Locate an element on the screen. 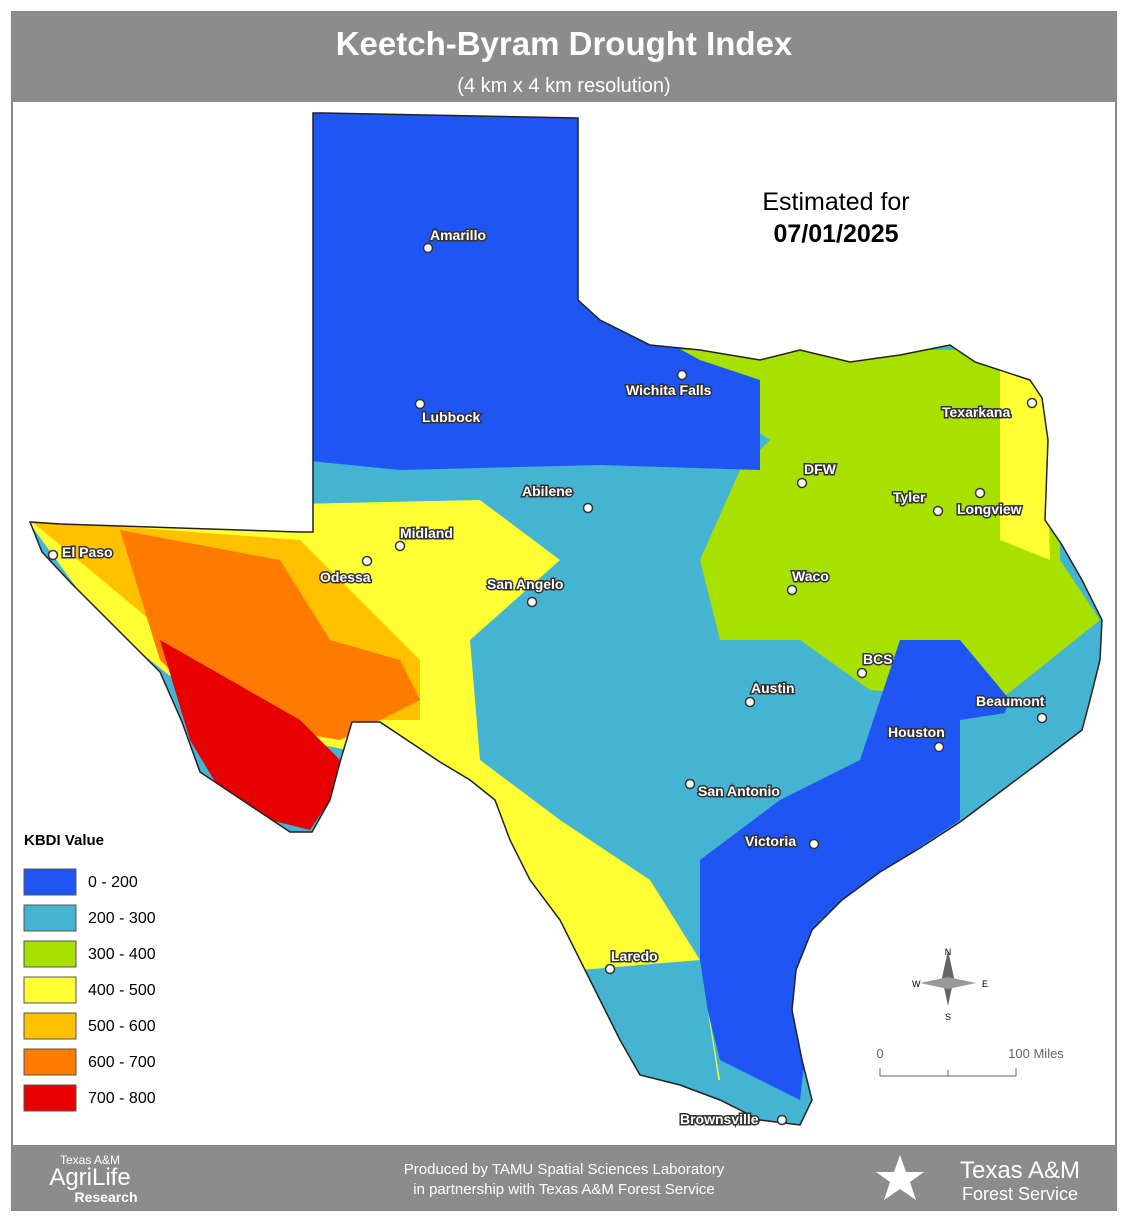 The height and width of the screenshot is (1229, 1128). compass-e: E is located at coordinates (985, 984).